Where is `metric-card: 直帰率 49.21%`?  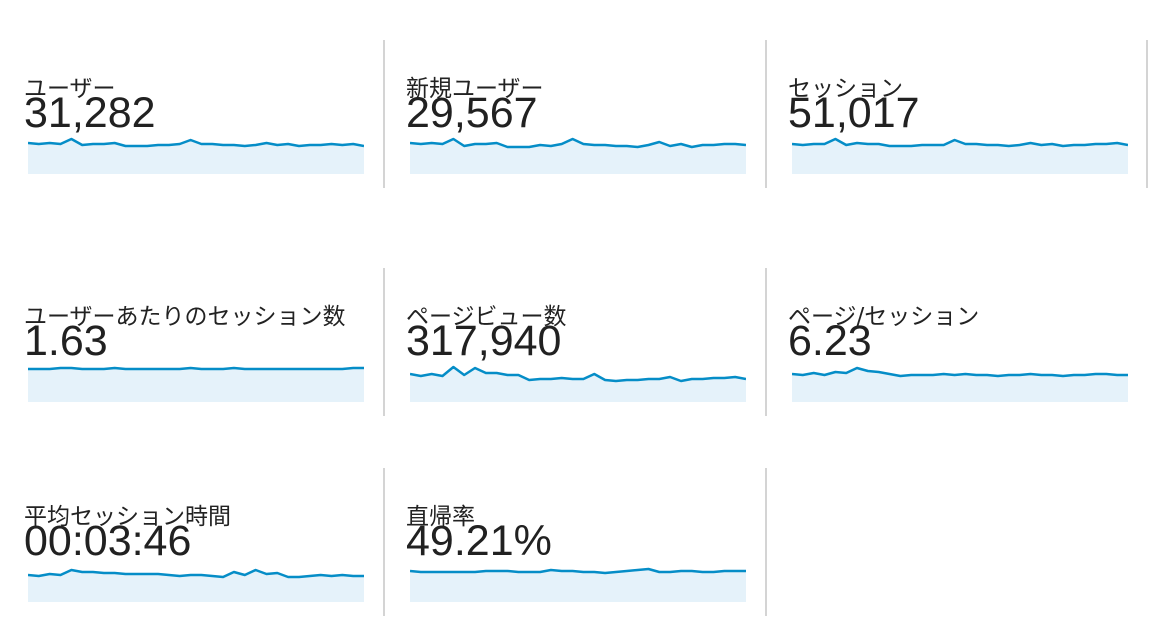
metric-card: 直帰率 49.21% is located at coordinates (586, 543).